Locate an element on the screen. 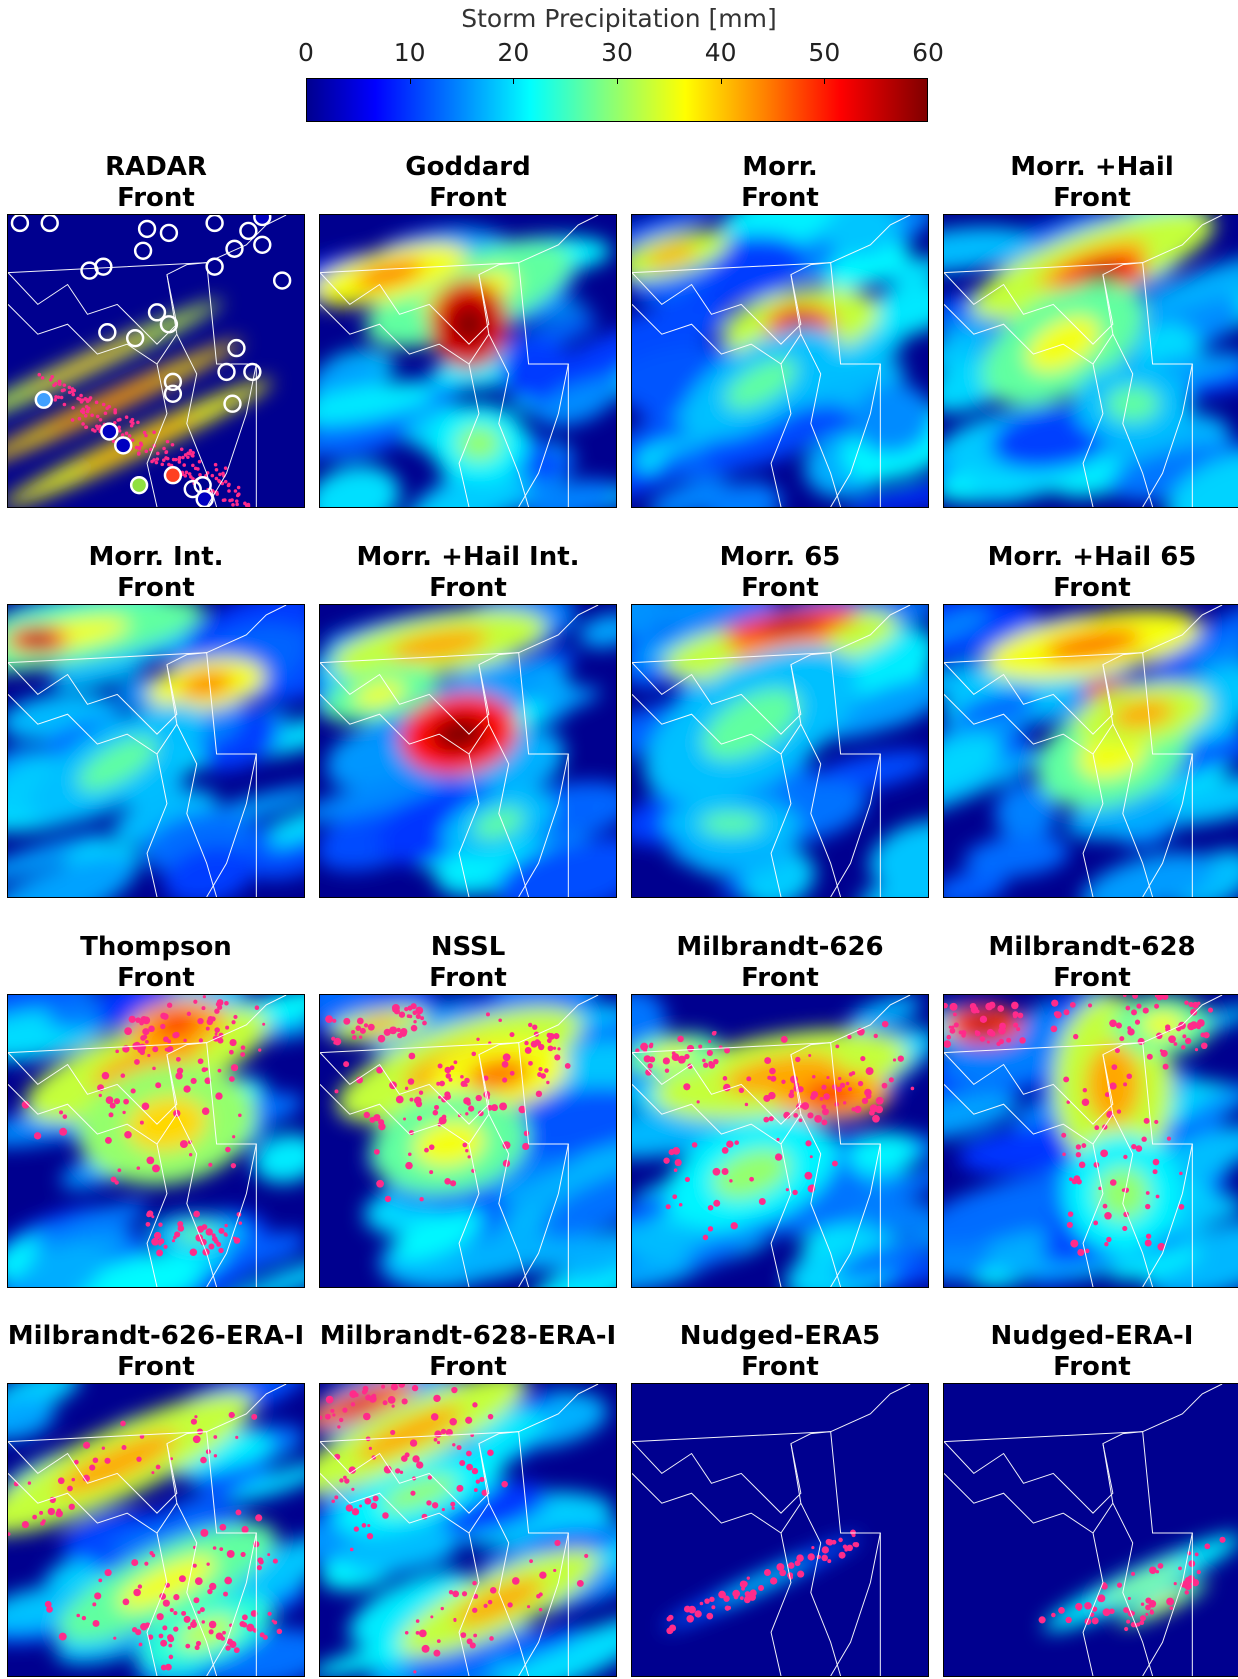  state-boundaries is located at coordinates (771, 1141).